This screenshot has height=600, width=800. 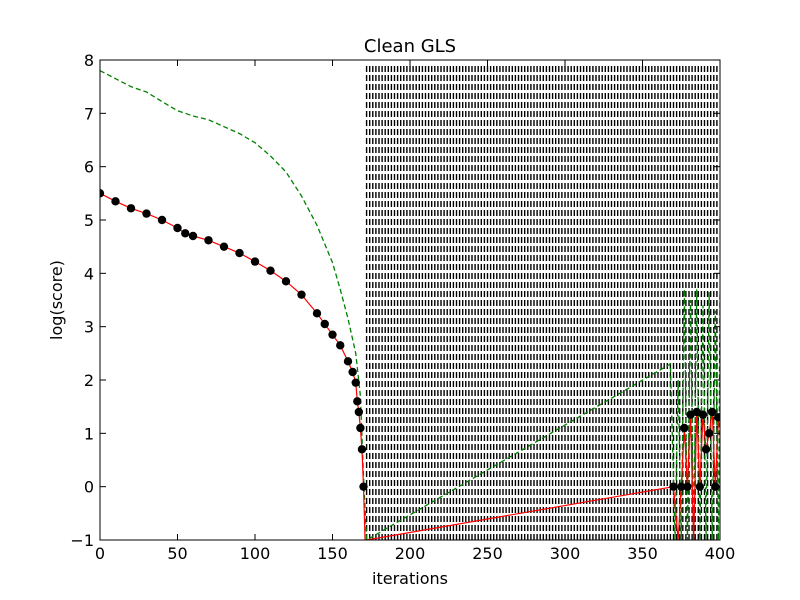 What do you see at coordinates (565, 553) in the screenshot?
I see `x-tick-label: 300` at bounding box center [565, 553].